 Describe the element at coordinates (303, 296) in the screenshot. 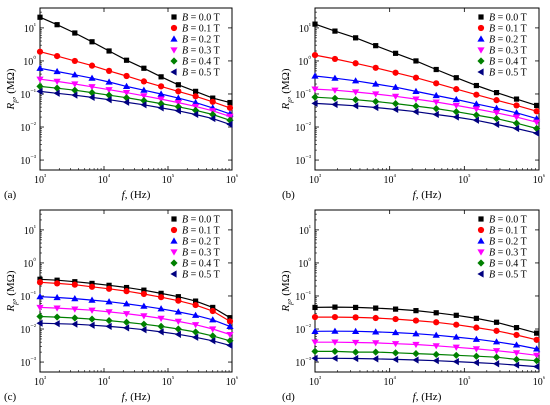

I see `y-tick-label: 10⁻¹` at that location.